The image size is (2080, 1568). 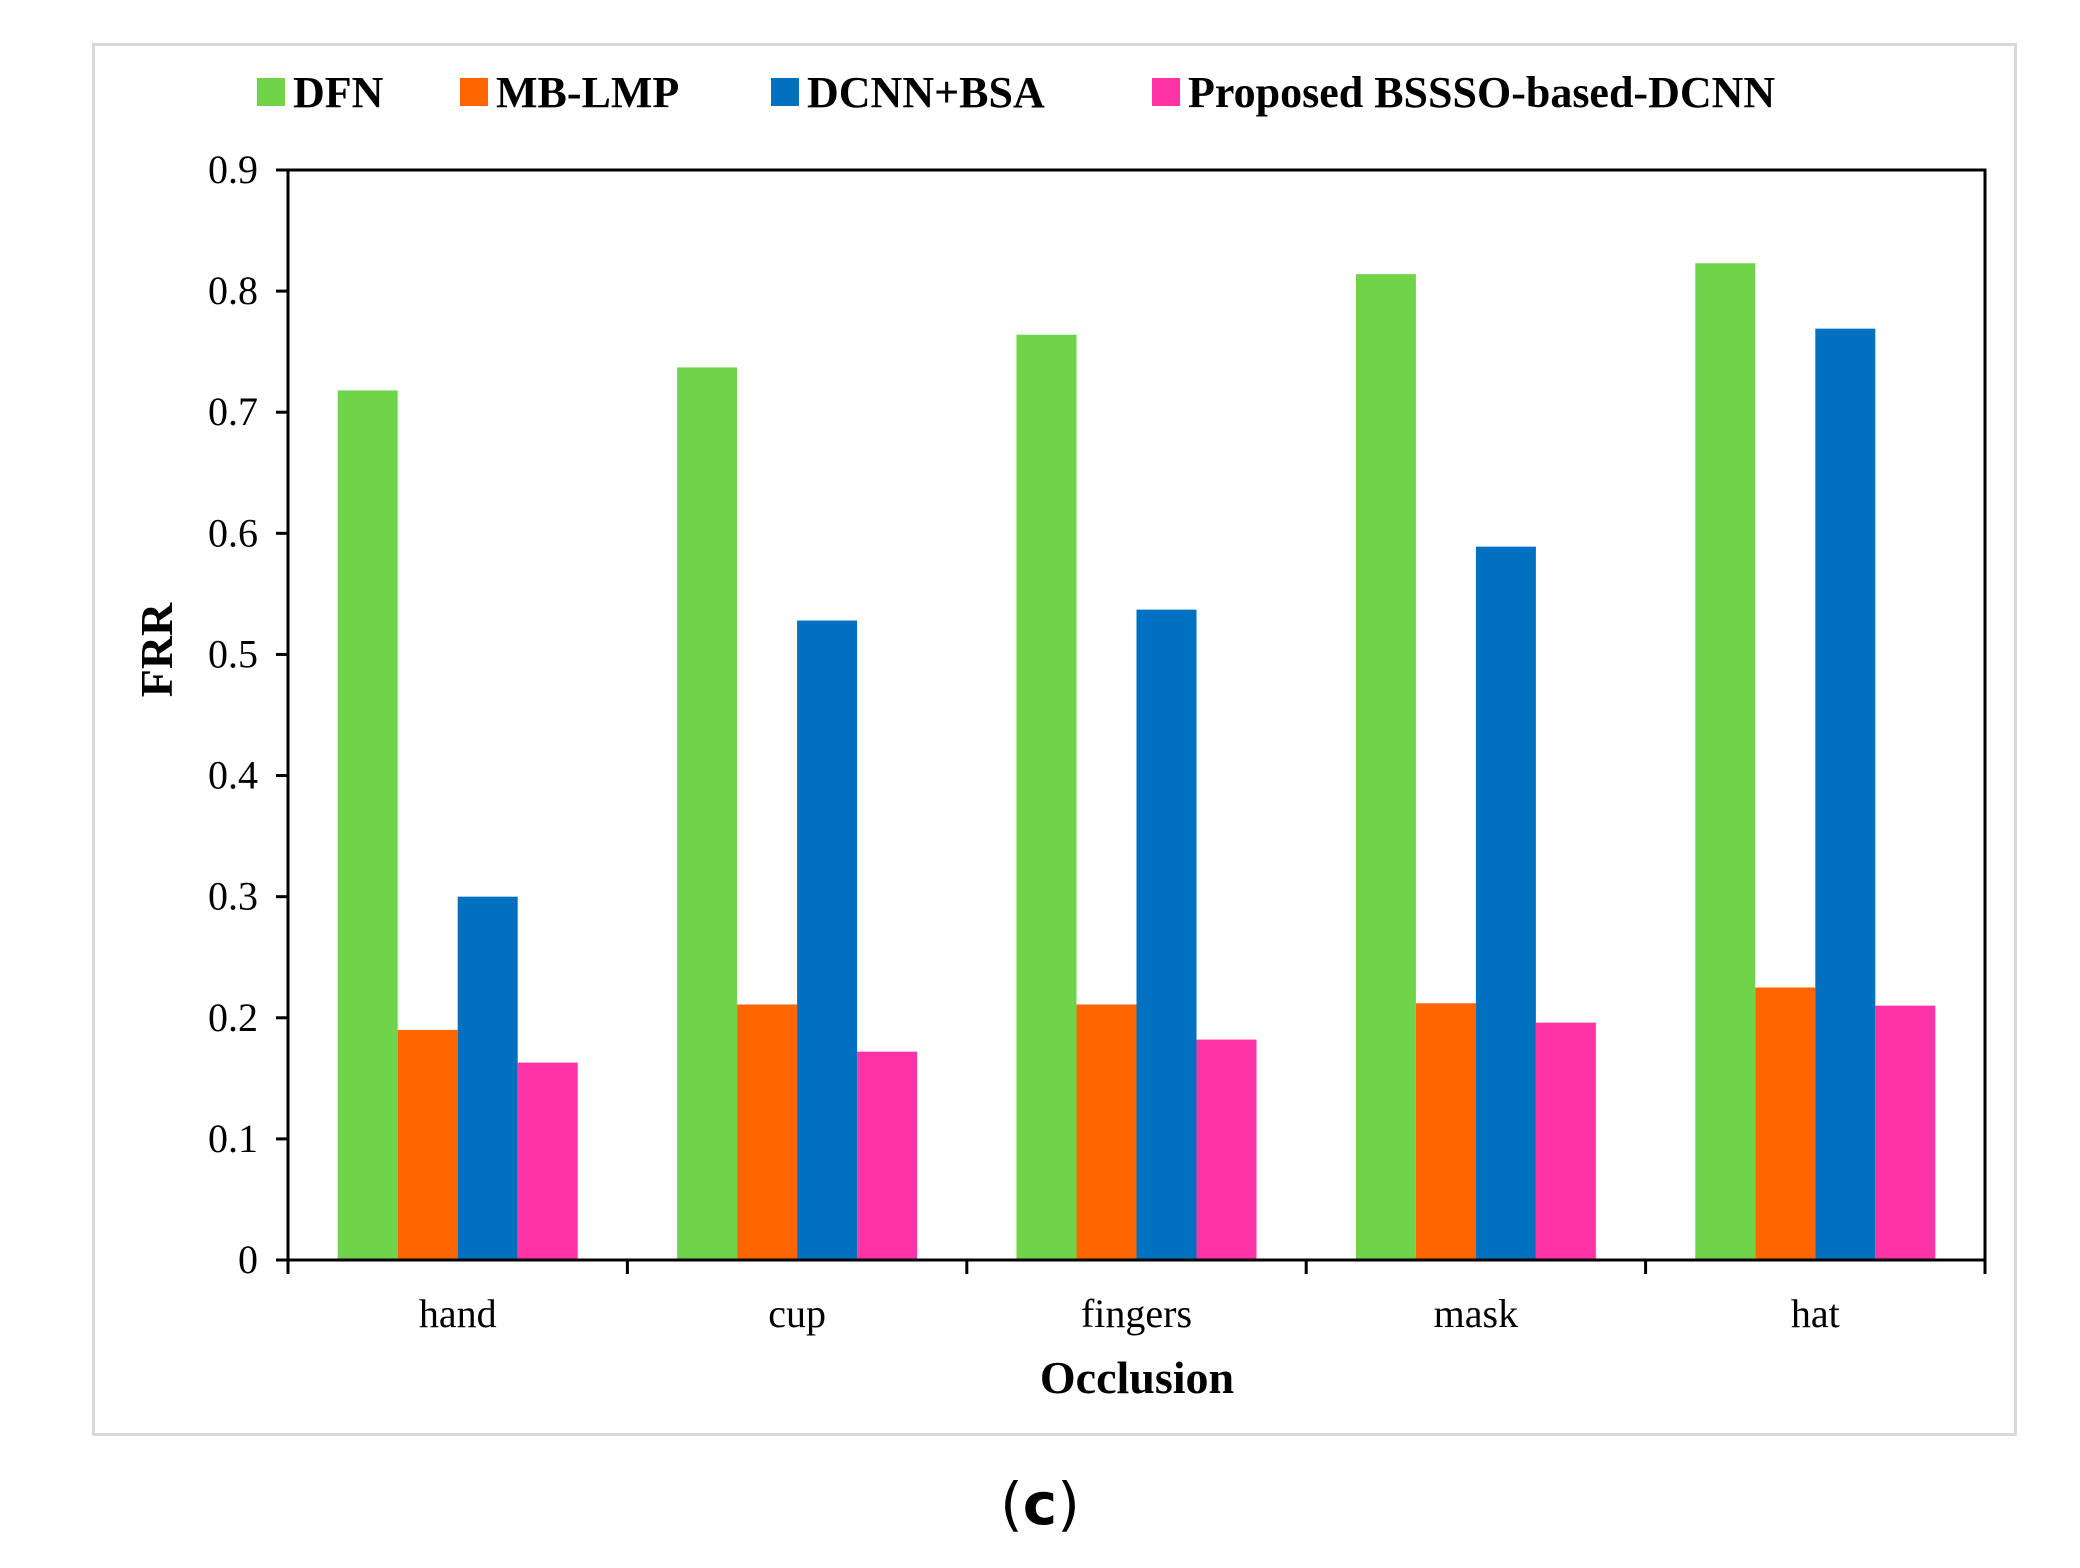 What do you see at coordinates (707, 813) in the screenshot?
I see `bar-dfn-cup` at bounding box center [707, 813].